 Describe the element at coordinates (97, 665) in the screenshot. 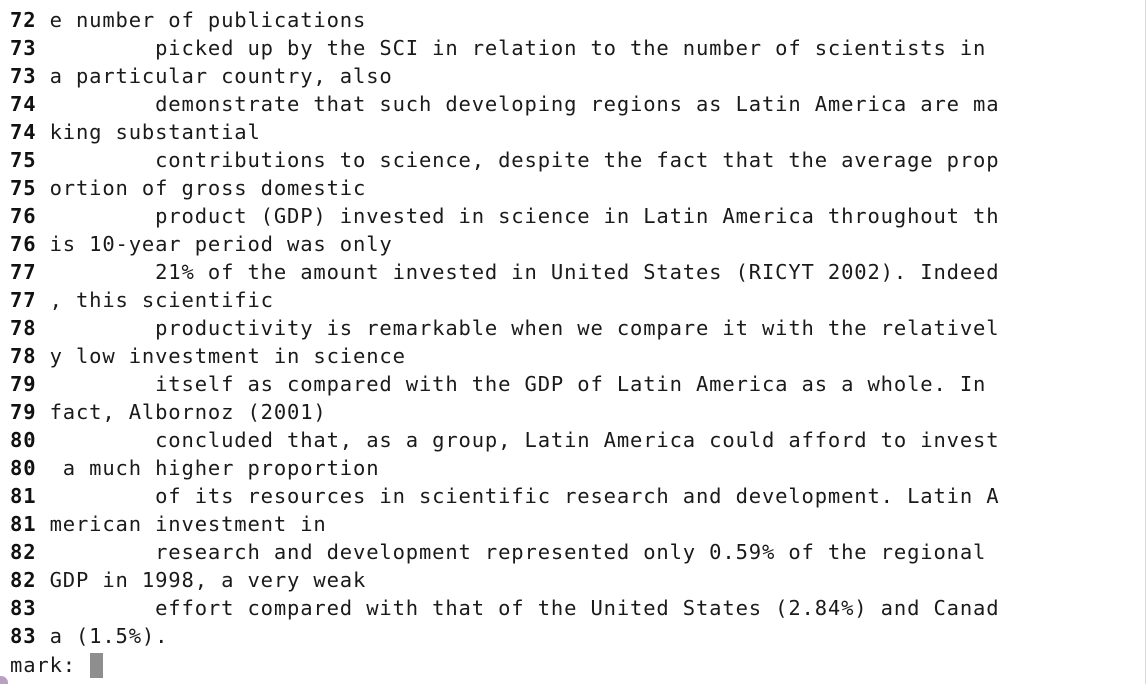

I see `text-cursor` at that location.